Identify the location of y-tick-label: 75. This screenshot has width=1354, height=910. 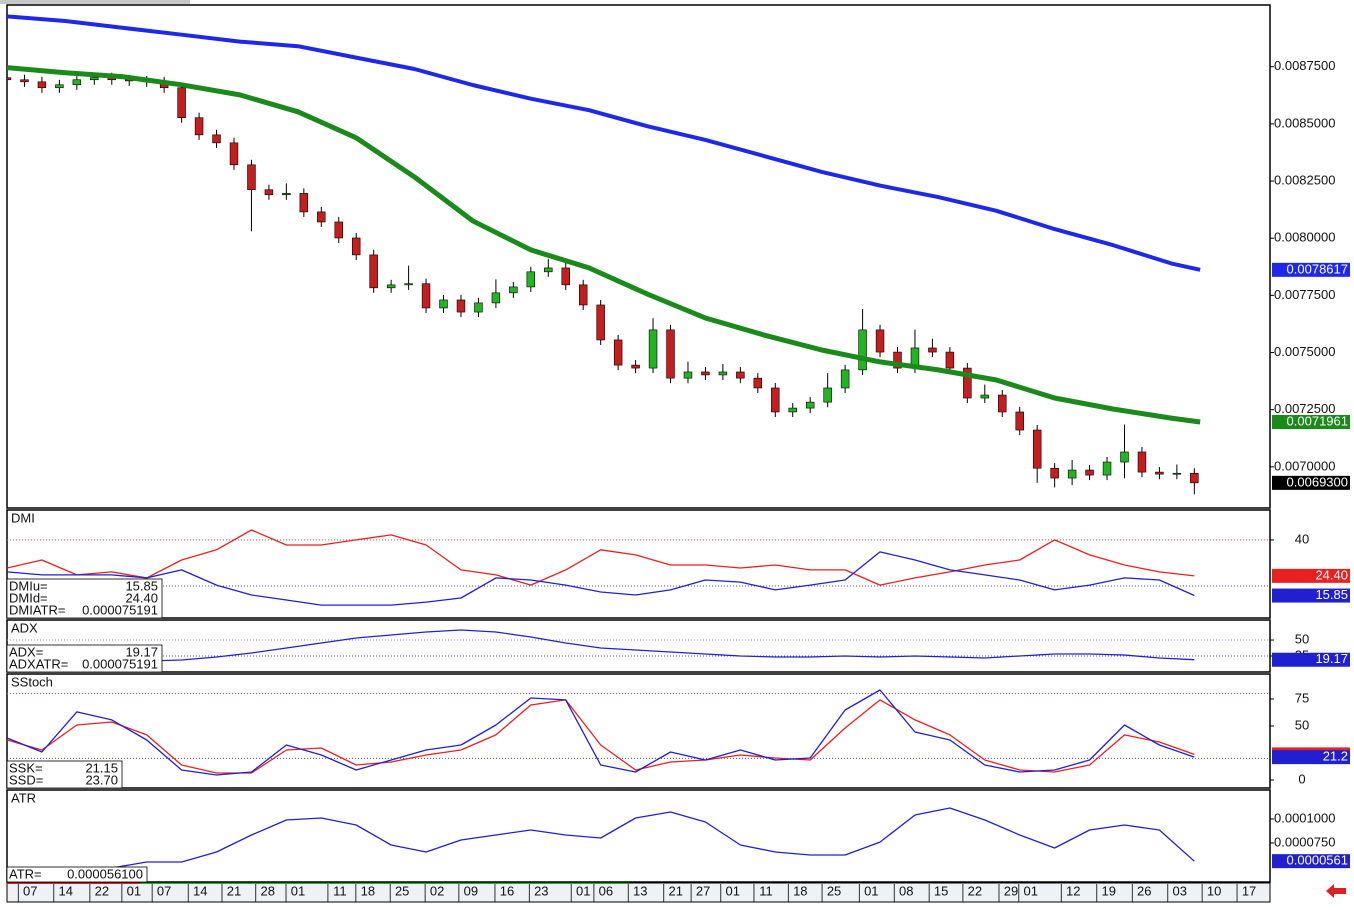
(1302, 697).